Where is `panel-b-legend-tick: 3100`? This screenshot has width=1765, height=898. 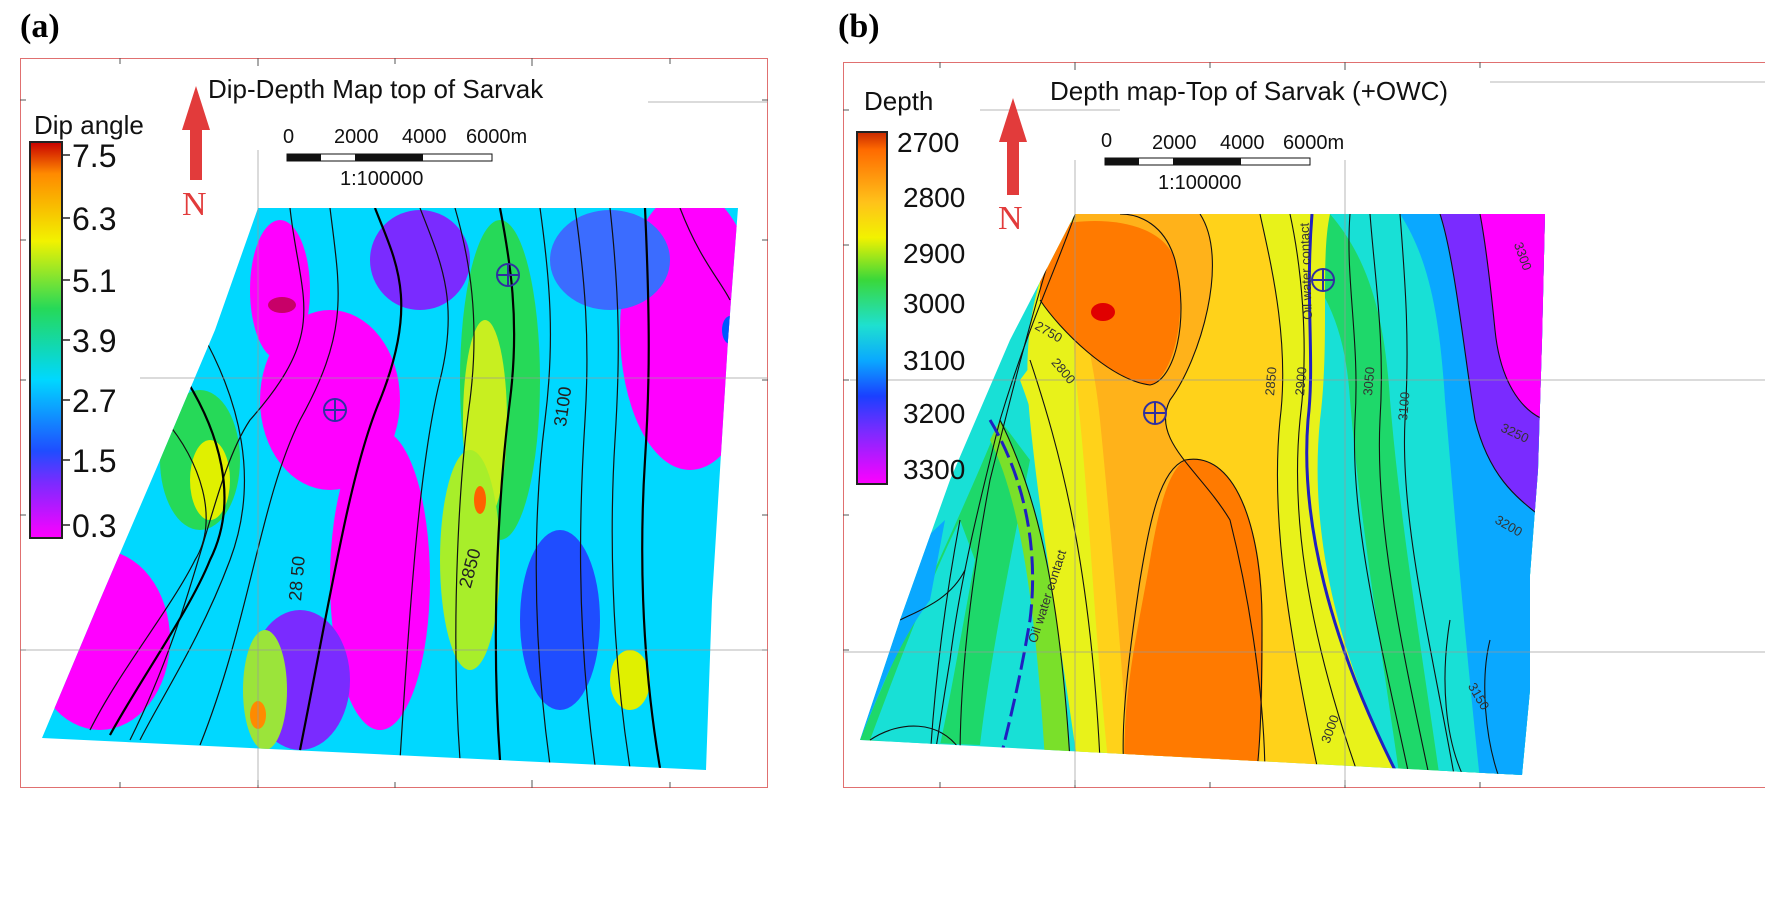
panel-b-legend-tick: 3100 is located at coordinates (934, 360).